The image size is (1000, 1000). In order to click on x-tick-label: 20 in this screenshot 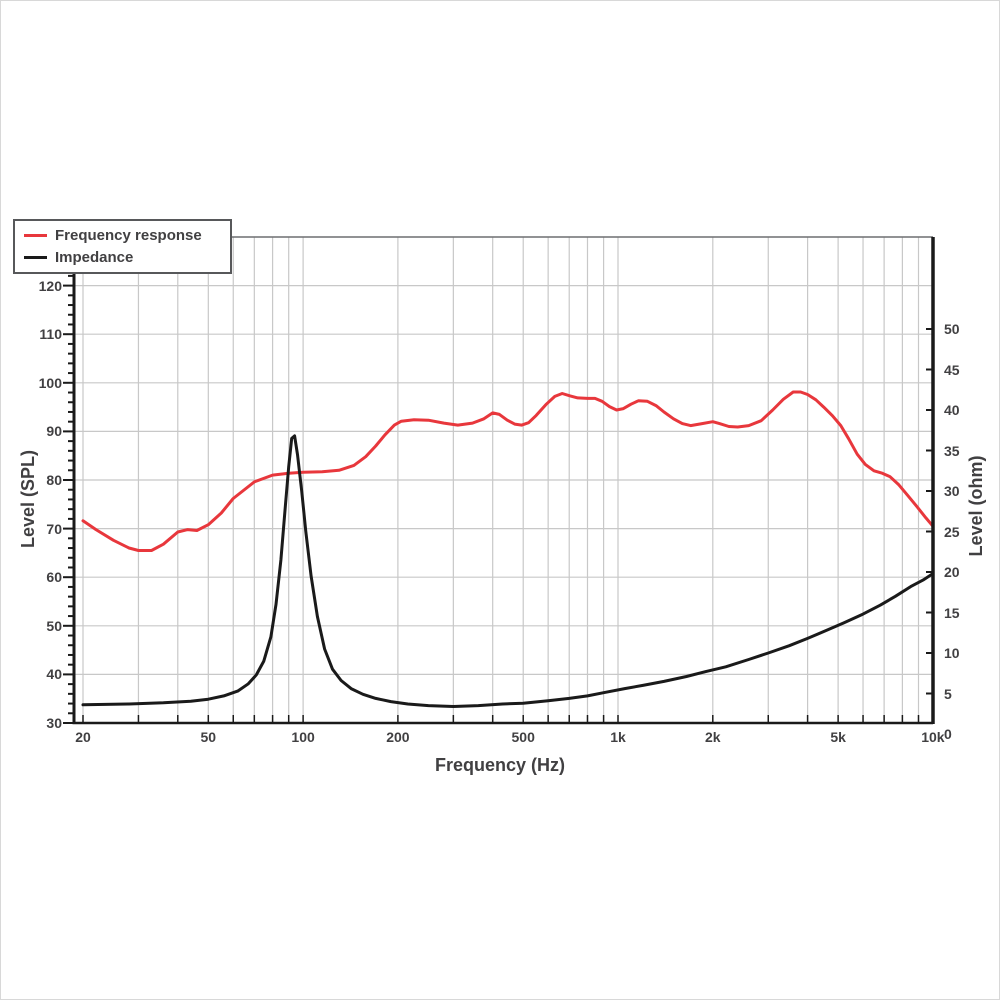, I will do `click(83, 737)`.